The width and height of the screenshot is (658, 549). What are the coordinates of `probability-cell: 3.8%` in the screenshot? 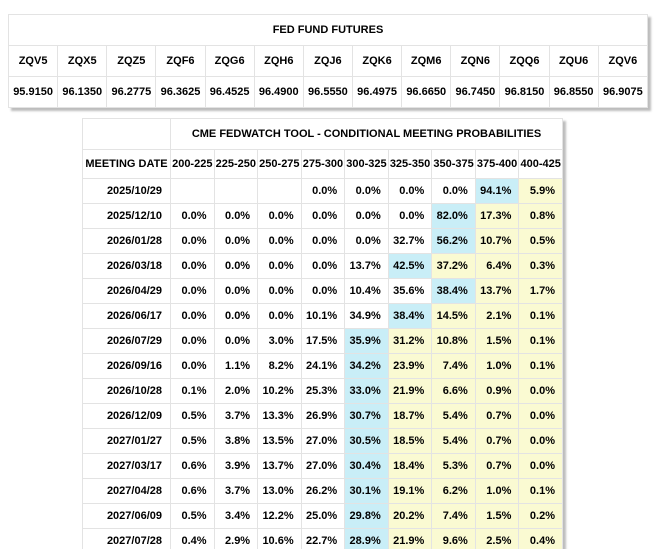 It's located at (236, 441).